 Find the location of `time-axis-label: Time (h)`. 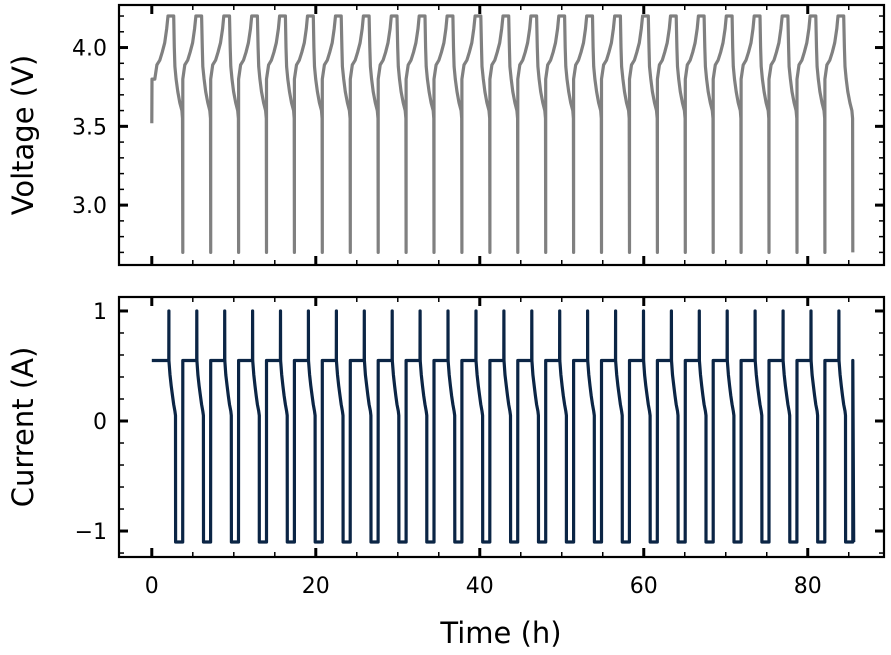

time-axis-label: Time (h) is located at coordinates (500, 633).